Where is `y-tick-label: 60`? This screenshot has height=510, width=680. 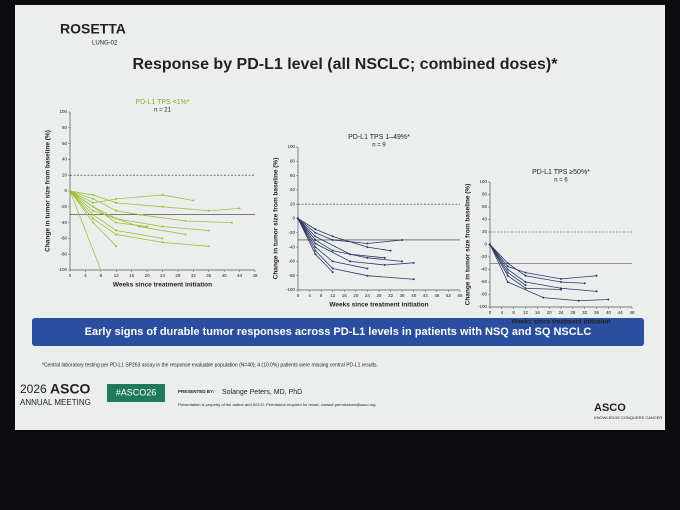 y-tick-label: 60 is located at coordinates (293, 175).